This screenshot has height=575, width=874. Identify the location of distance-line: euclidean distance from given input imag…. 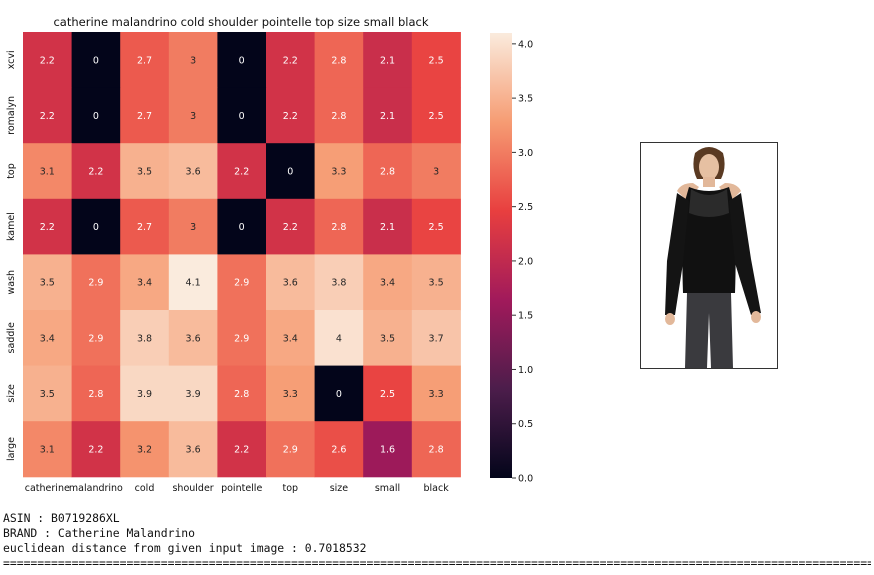
(185, 548).